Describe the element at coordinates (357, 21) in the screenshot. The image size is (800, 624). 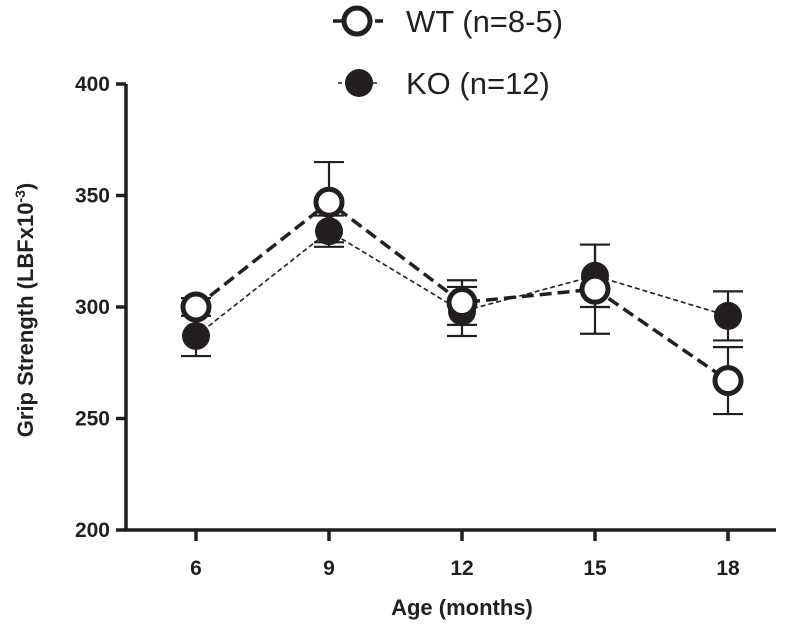
I see `legend-wt-marker` at that location.